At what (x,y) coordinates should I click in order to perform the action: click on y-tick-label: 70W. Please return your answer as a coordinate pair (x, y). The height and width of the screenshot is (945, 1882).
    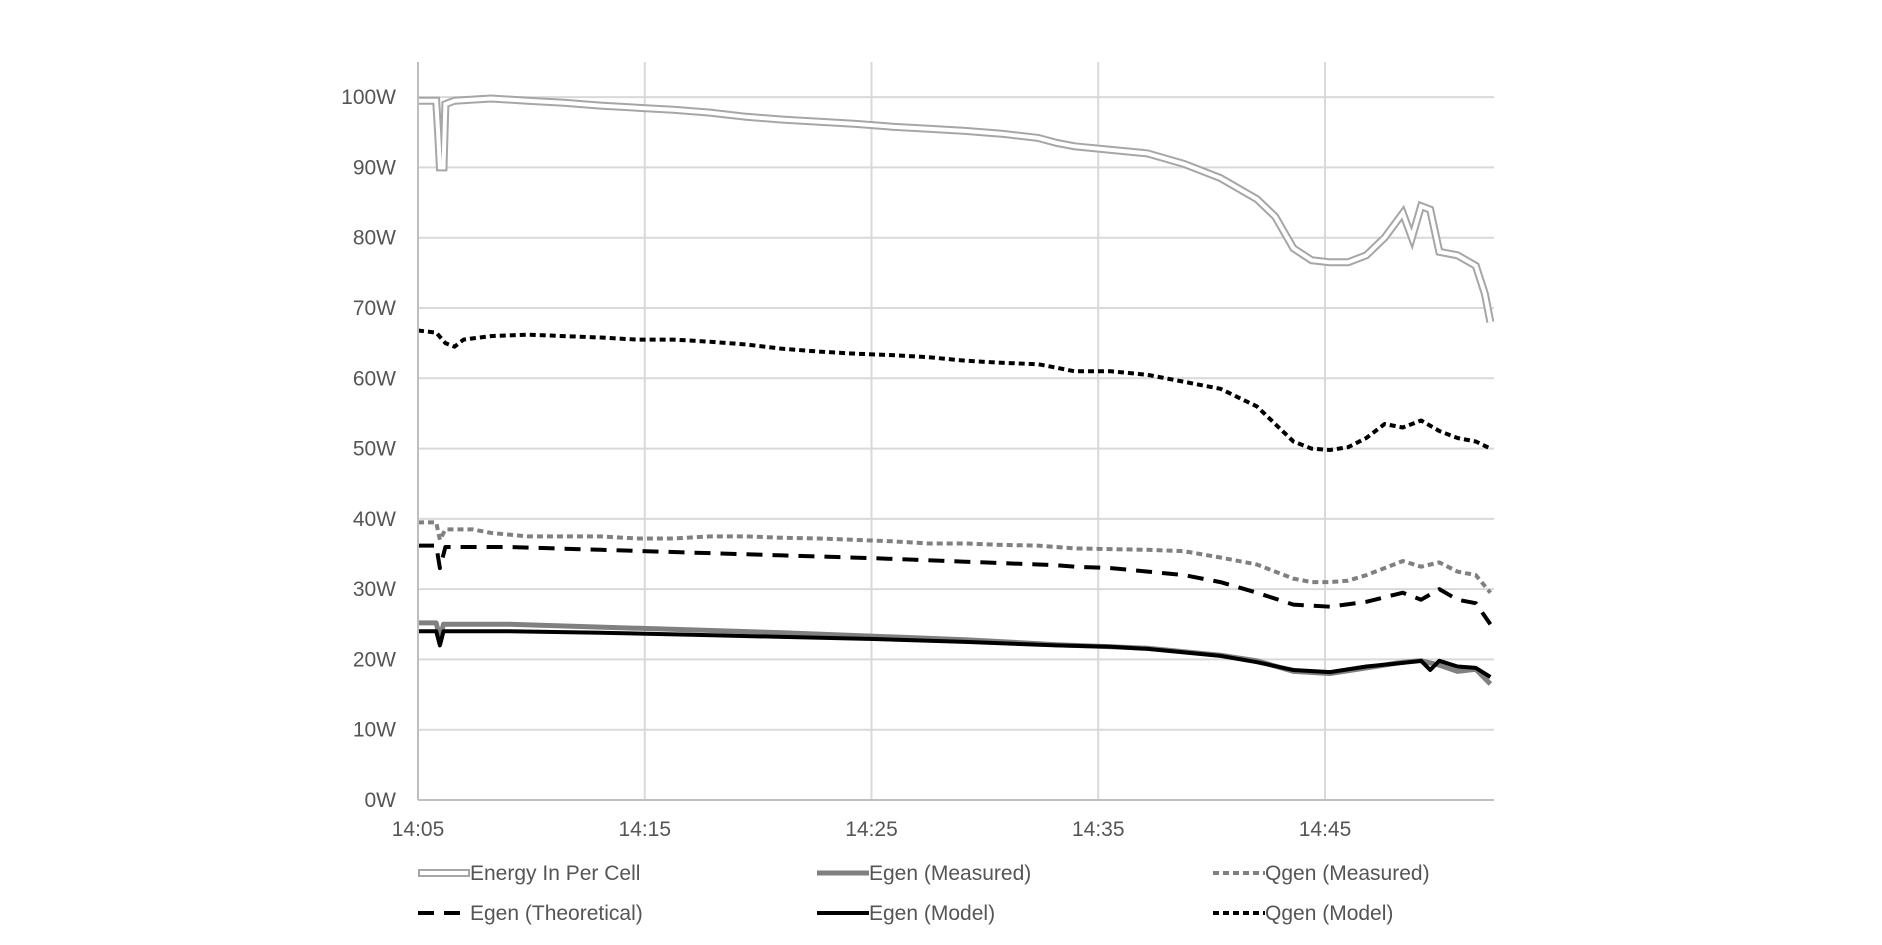
    Looking at the image, I should click on (374, 308).